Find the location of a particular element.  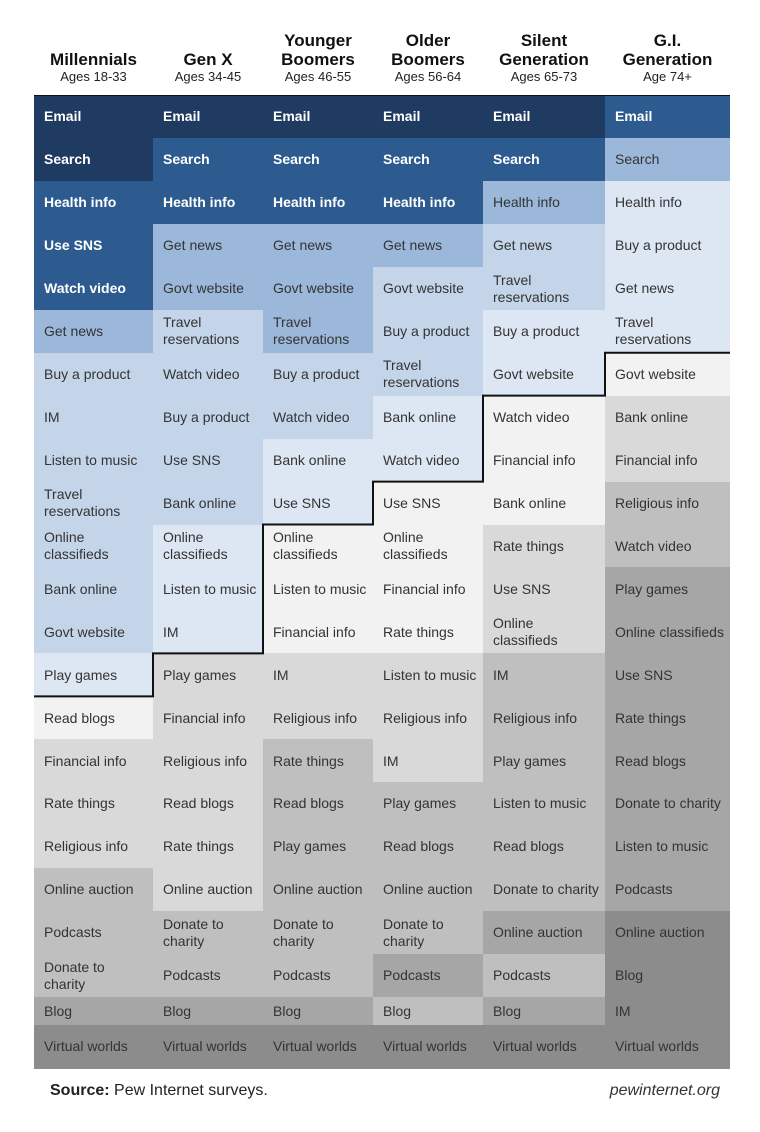

column-header: Younger Boomers Ages 46-55 is located at coordinates (318, 49).